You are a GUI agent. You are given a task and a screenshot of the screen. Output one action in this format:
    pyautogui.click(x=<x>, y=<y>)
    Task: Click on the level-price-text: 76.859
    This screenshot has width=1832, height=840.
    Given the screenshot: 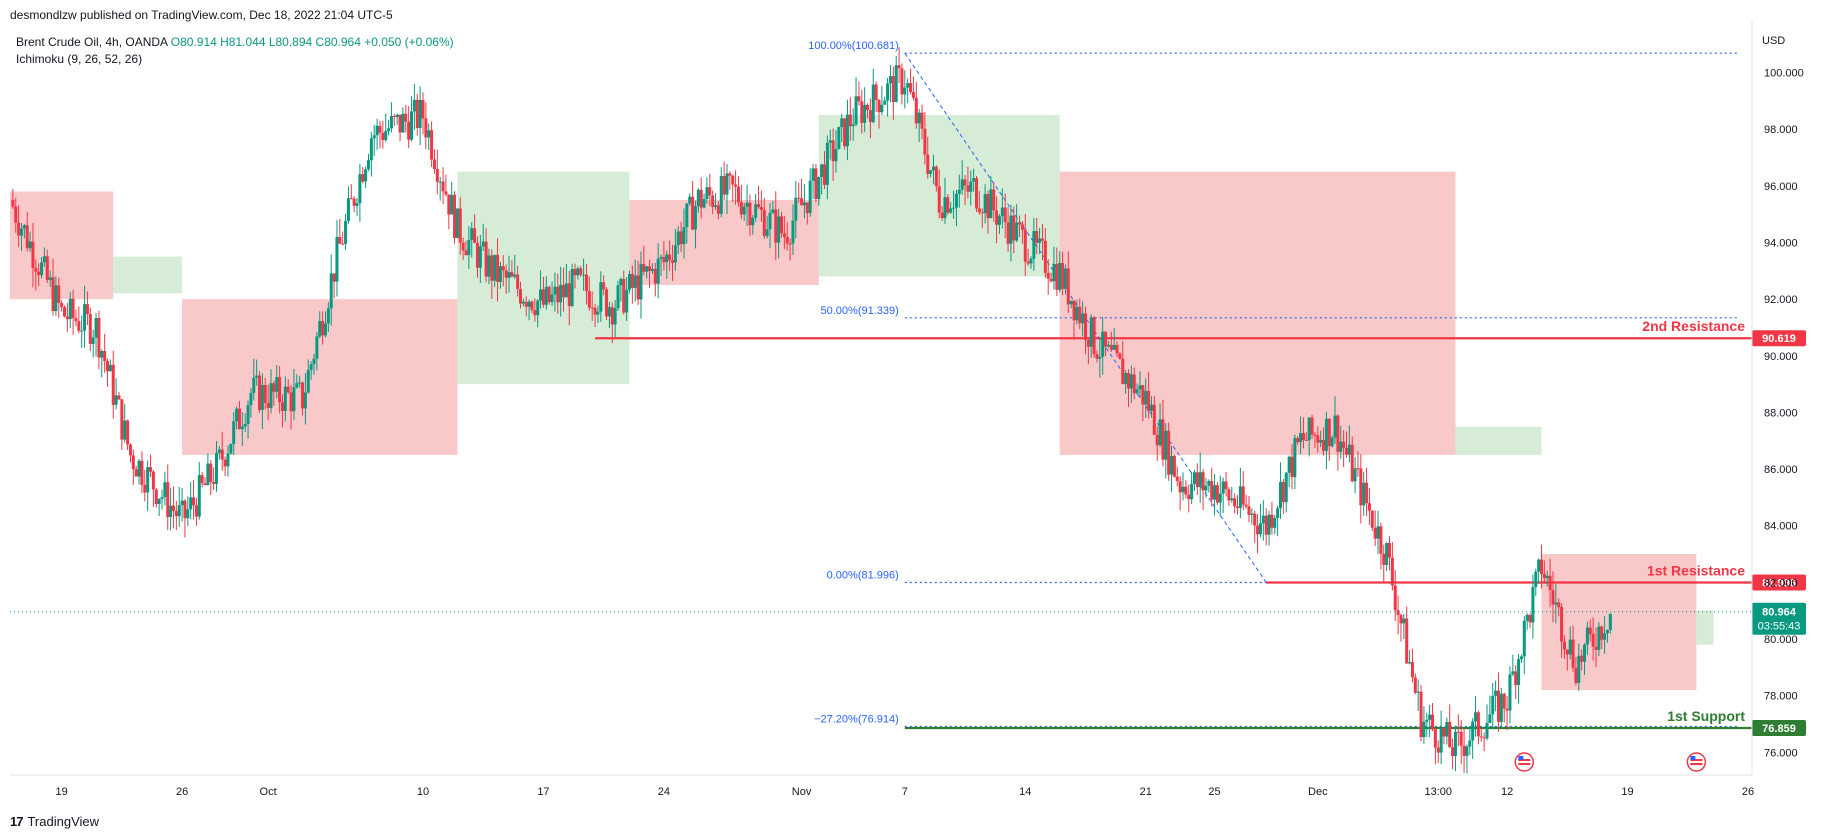 What is the action you would take?
    pyautogui.click(x=1779, y=729)
    